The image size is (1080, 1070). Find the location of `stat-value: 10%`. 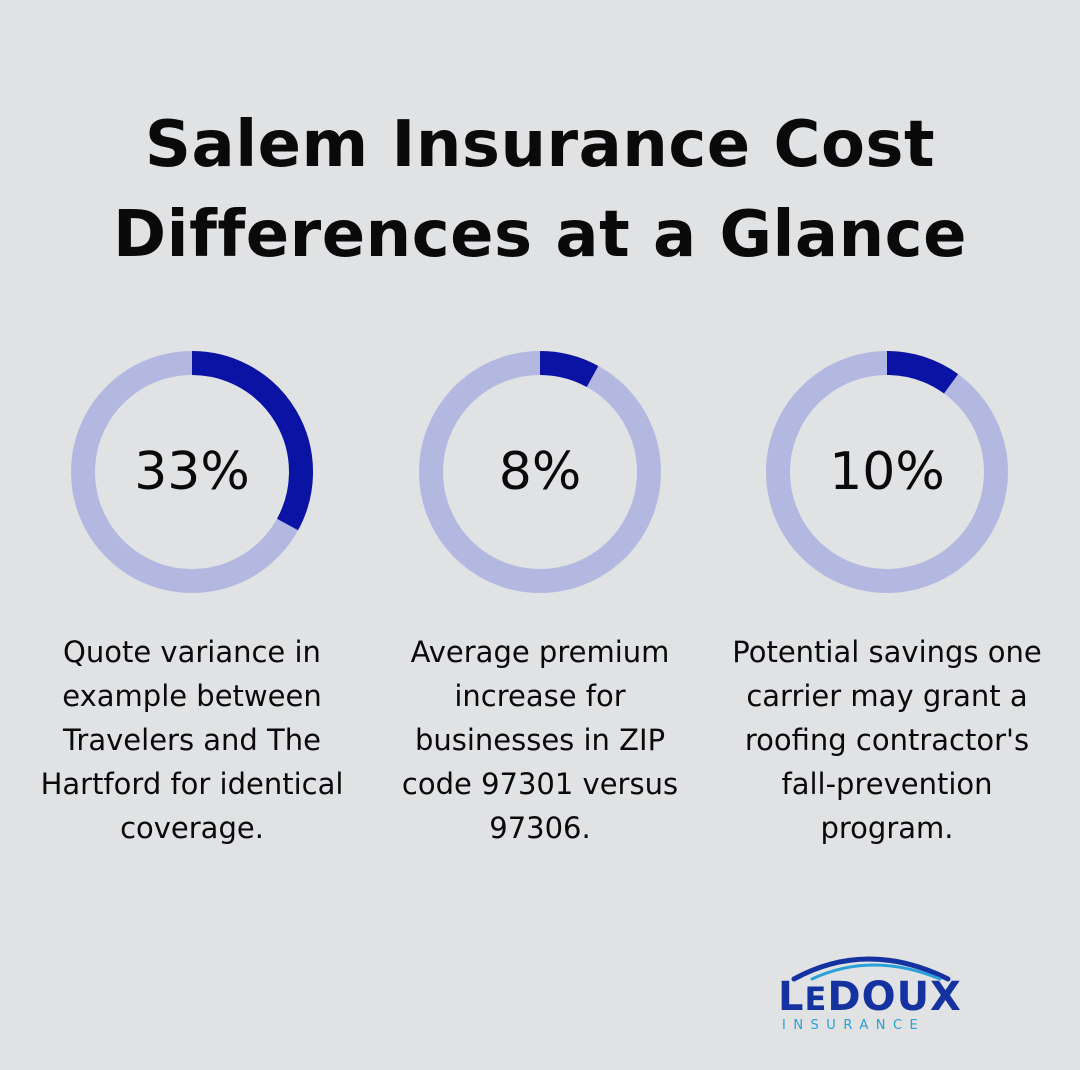

stat-value: 10% is located at coordinates (887, 472).